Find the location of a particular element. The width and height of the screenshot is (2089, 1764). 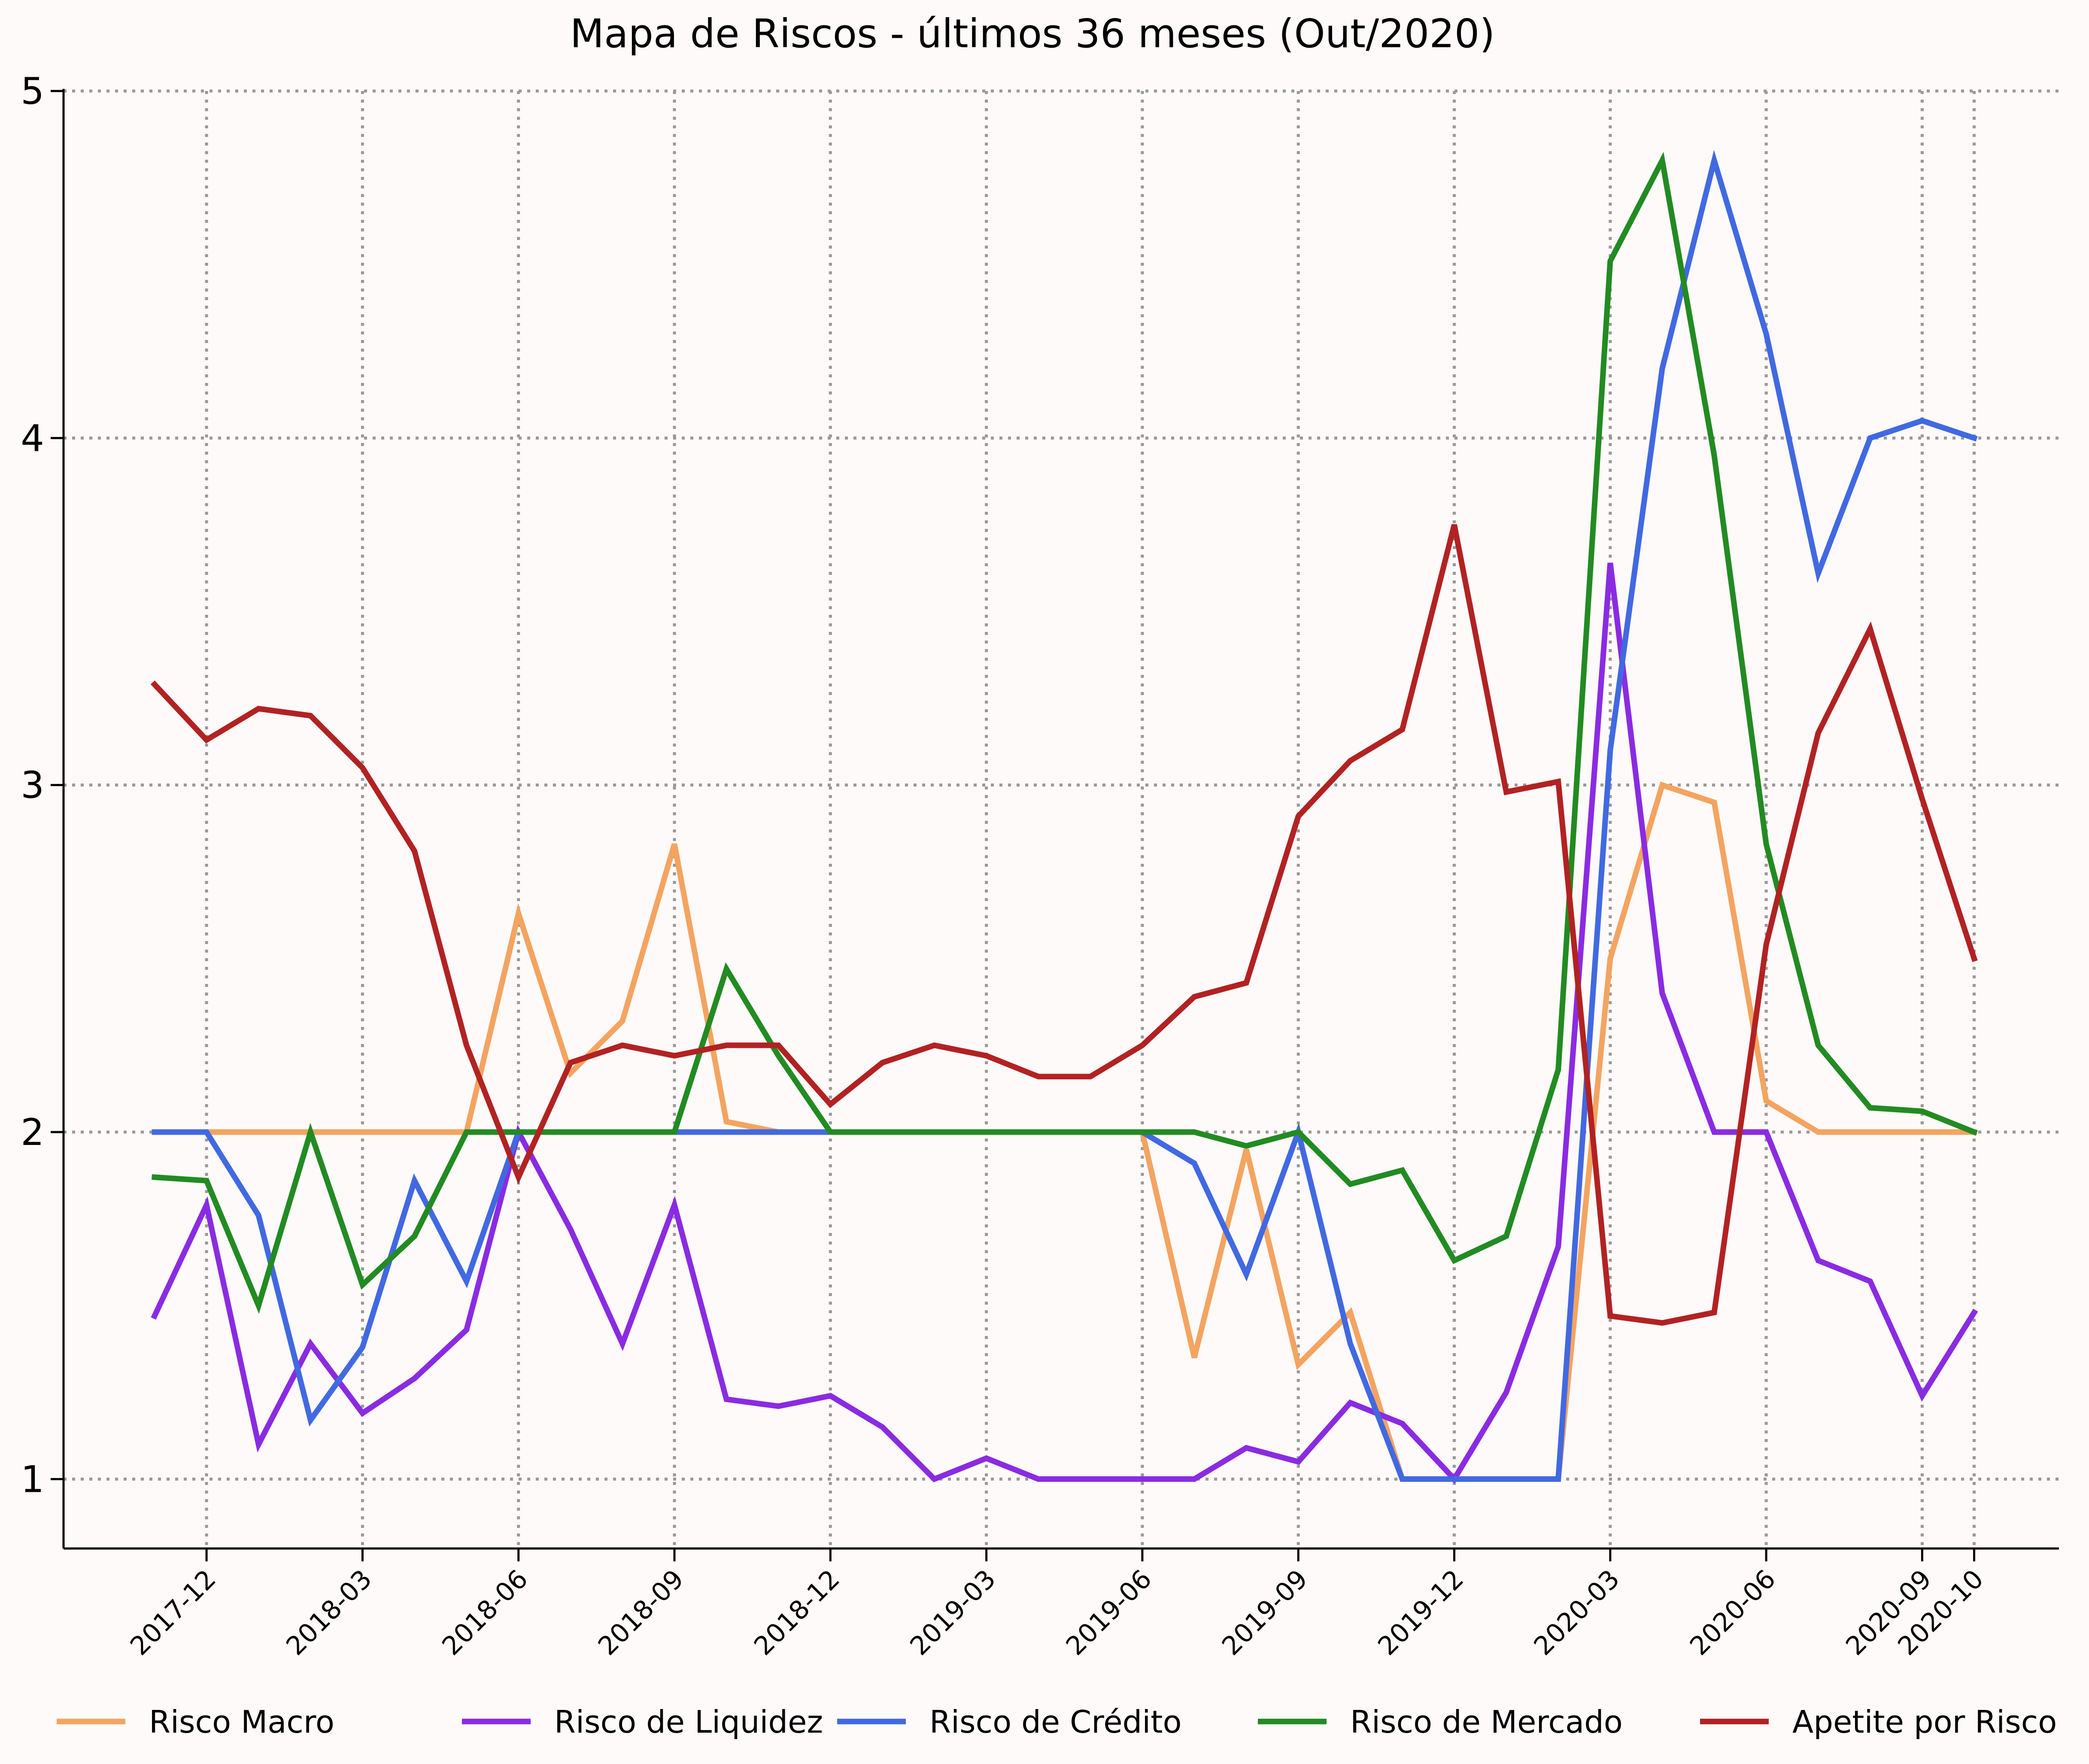

legend-label-risco-de-credito: Risco de Crédito is located at coordinates (1055, 1722).